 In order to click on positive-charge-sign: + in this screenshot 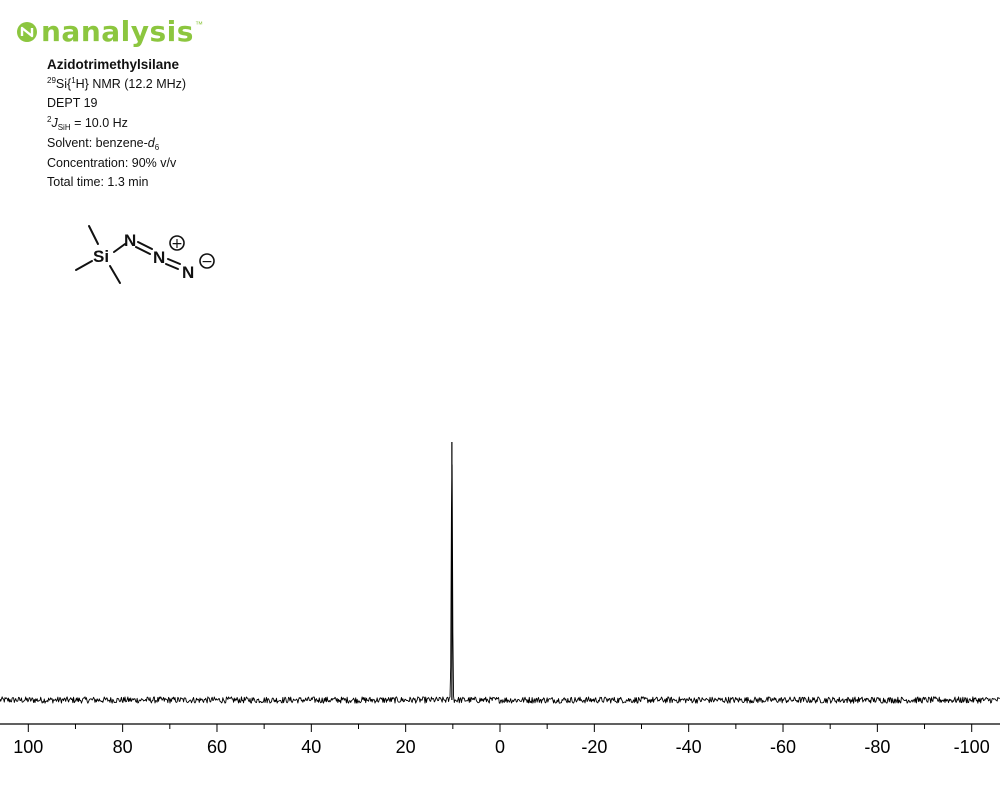, I will do `click(177, 244)`.